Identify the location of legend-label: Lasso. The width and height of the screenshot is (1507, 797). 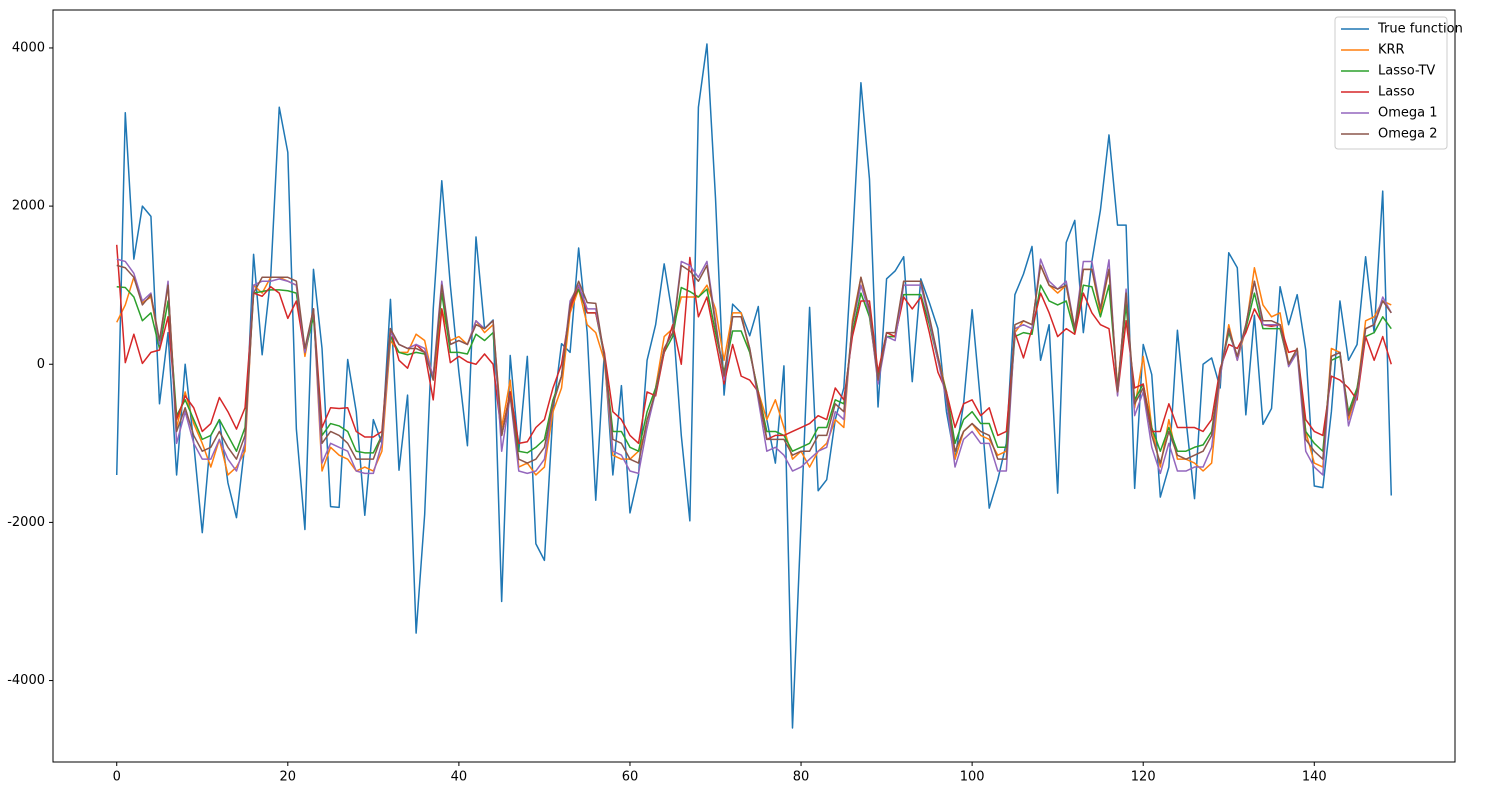
(1396, 92).